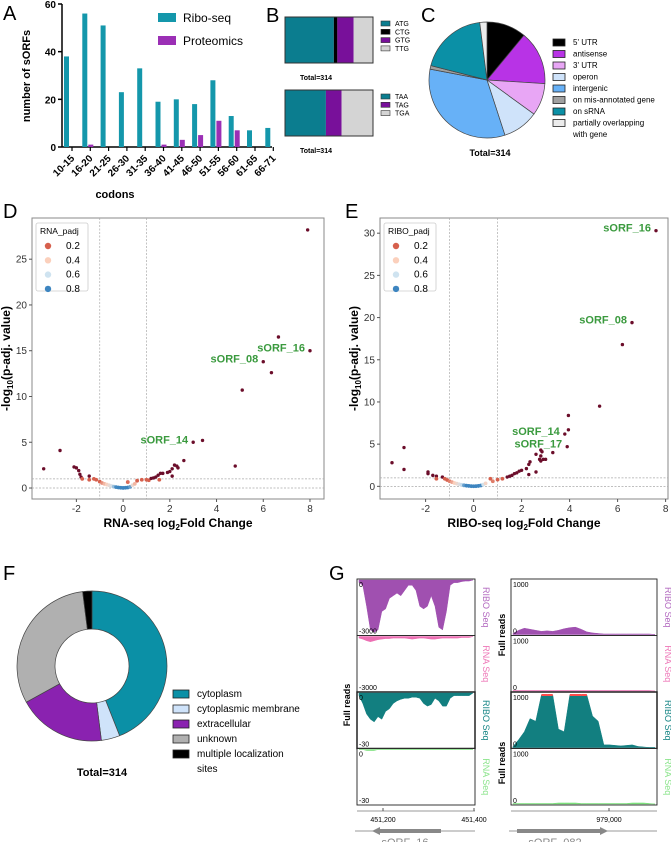  What do you see at coordinates (354, 343) in the screenshot?
I see `y-axis-label-tail: (p-adj. value)` at bounding box center [354, 343].